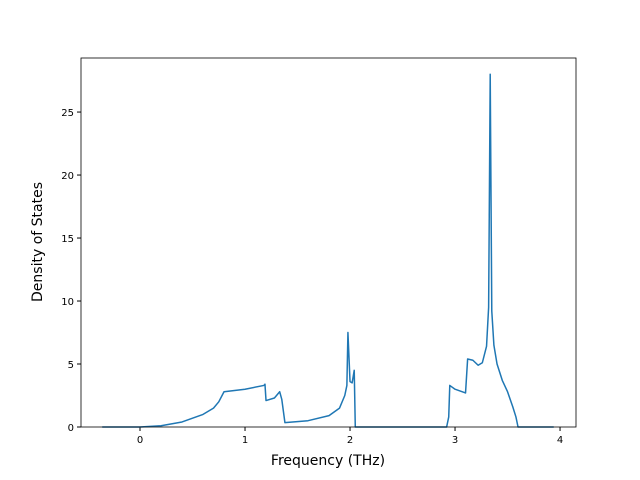 This screenshot has height=480, width=640. I want to click on y-tick-label: 20, so click(67, 176).